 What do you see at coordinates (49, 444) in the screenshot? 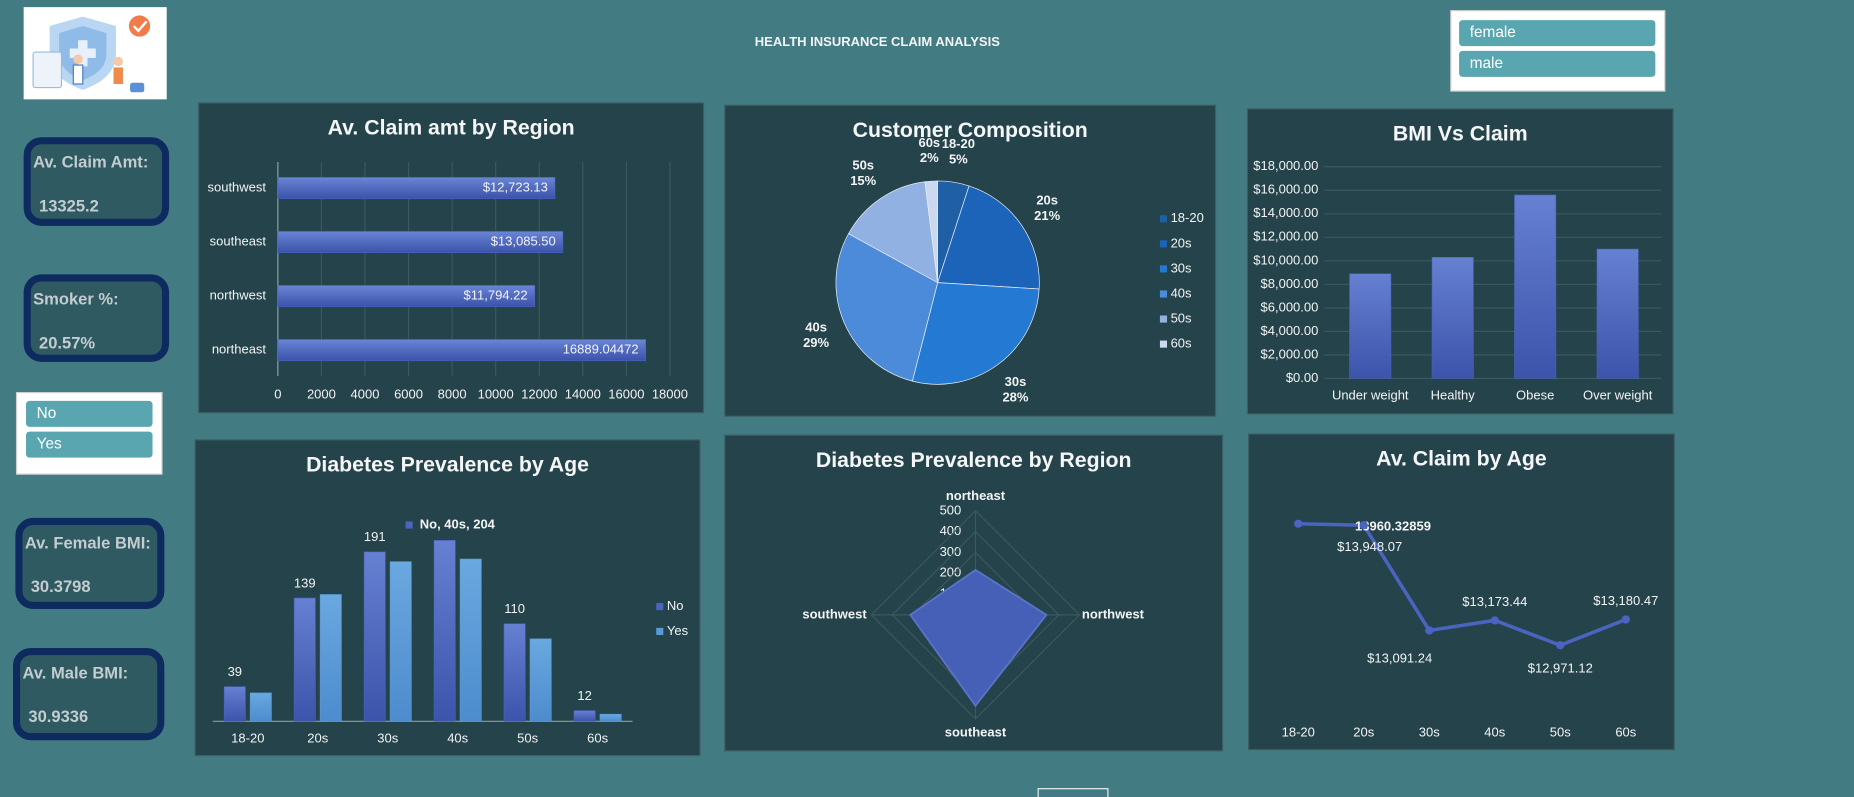
I see `slicer-label: Yes` at bounding box center [49, 444].